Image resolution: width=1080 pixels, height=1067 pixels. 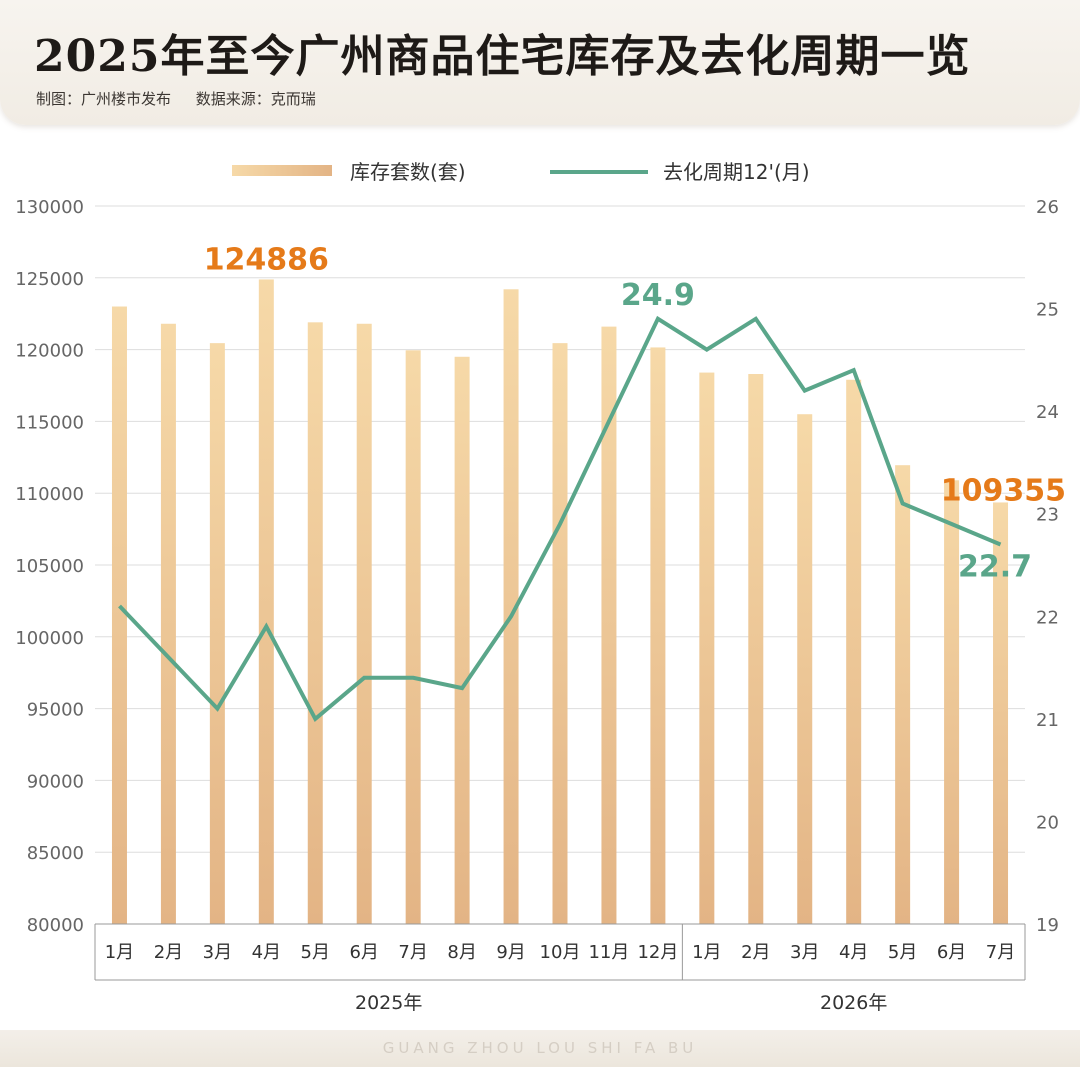 What do you see at coordinates (49, 207) in the screenshot?
I see `y-left-tick-label: 130000` at bounding box center [49, 207].